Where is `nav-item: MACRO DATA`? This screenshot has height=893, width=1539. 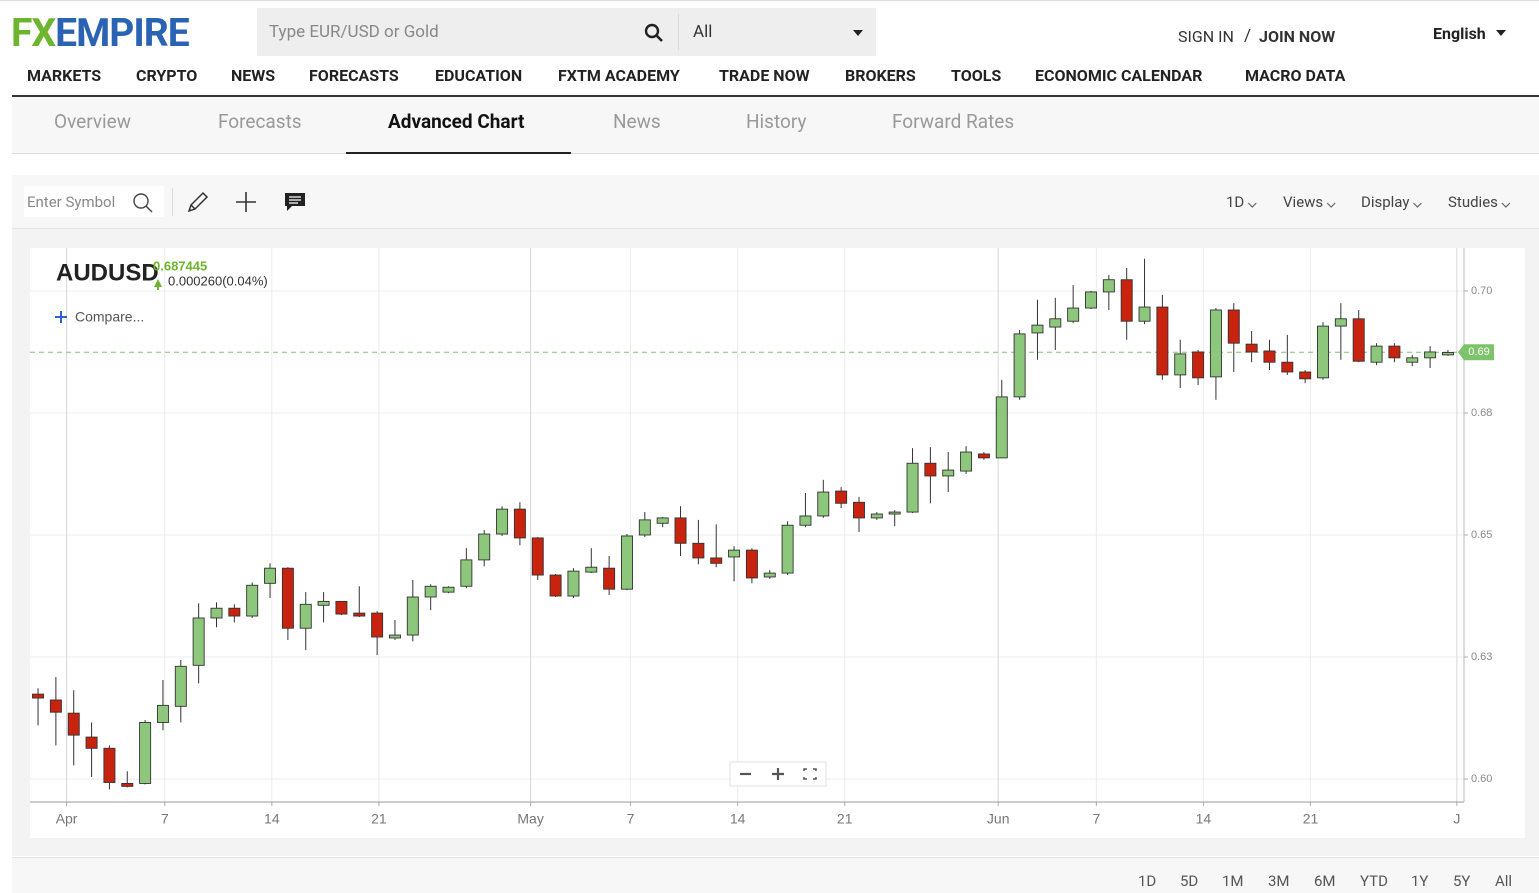
nav-item: MACRO DATA is located at coordinates (1295, 75).